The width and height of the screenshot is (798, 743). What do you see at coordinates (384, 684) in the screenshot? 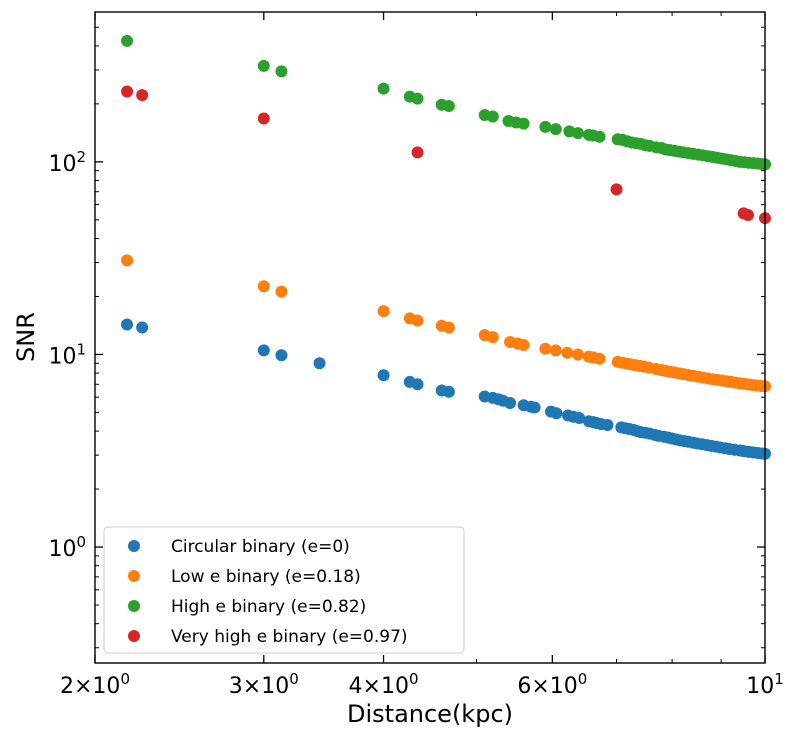
I see `x-tick-label: 4×100` at bounding box center [384, 684].